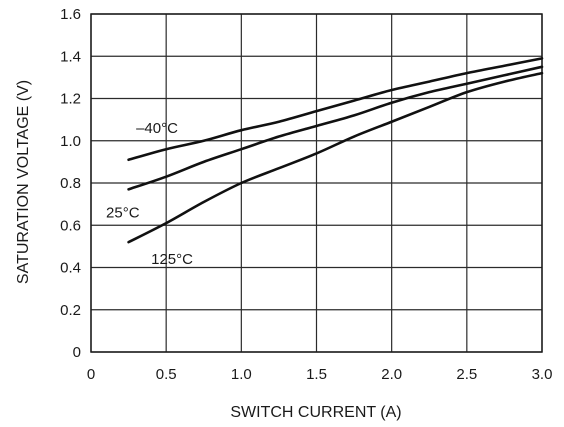 The height and width of the screenshot is (427, 564). What do you see at coordinates (91, 374) in the screenshot?
I see `x-tick-label: 0` at bounding box center [91, 374].